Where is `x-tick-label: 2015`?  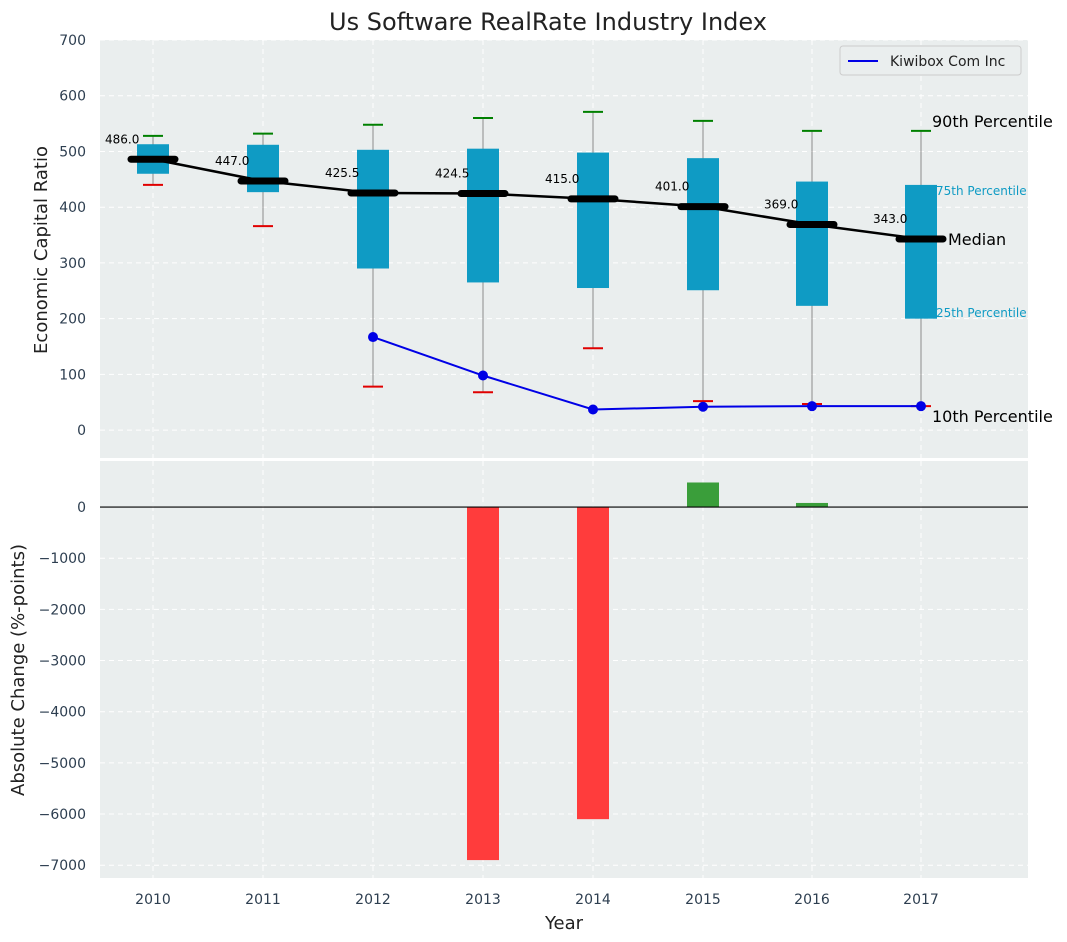 x-tick-label: 2015 is located at coordinates (703, 900).